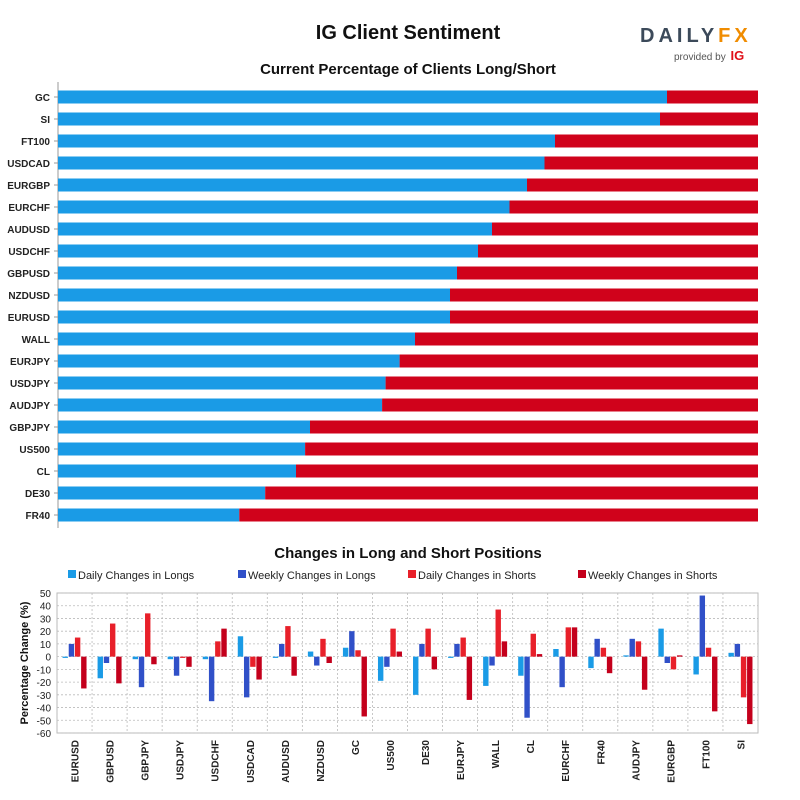  What do you see at coordinates (321, 761) in the screenshot?
I see `chart2-category-label: NZDUSD` at bounding box center [321, 761].